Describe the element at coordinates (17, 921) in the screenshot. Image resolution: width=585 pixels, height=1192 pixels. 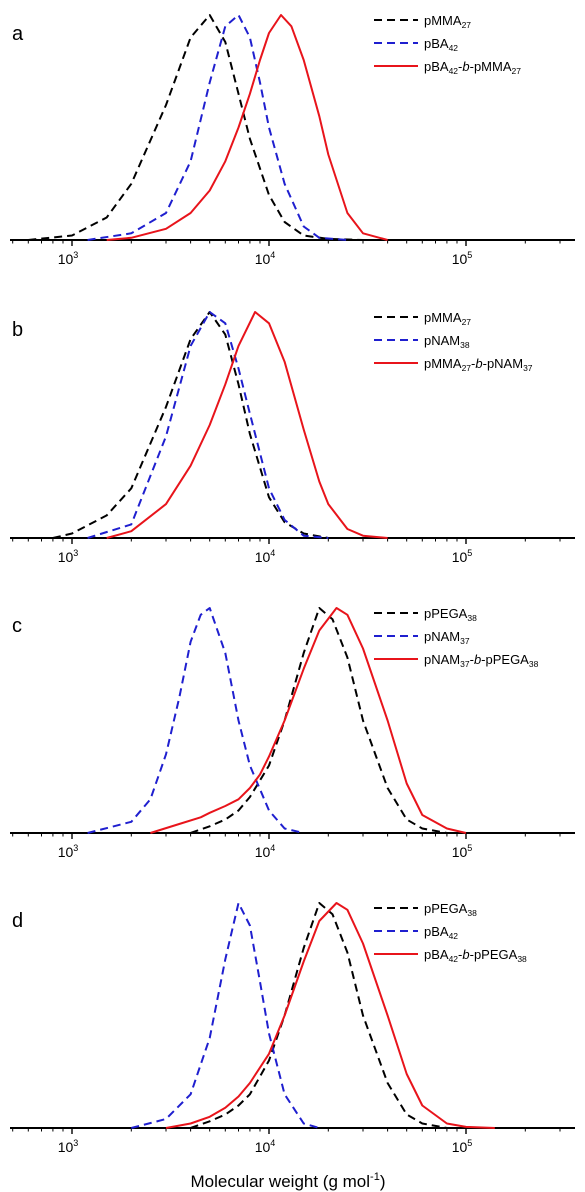
I see `panel-letter: d` at that location.